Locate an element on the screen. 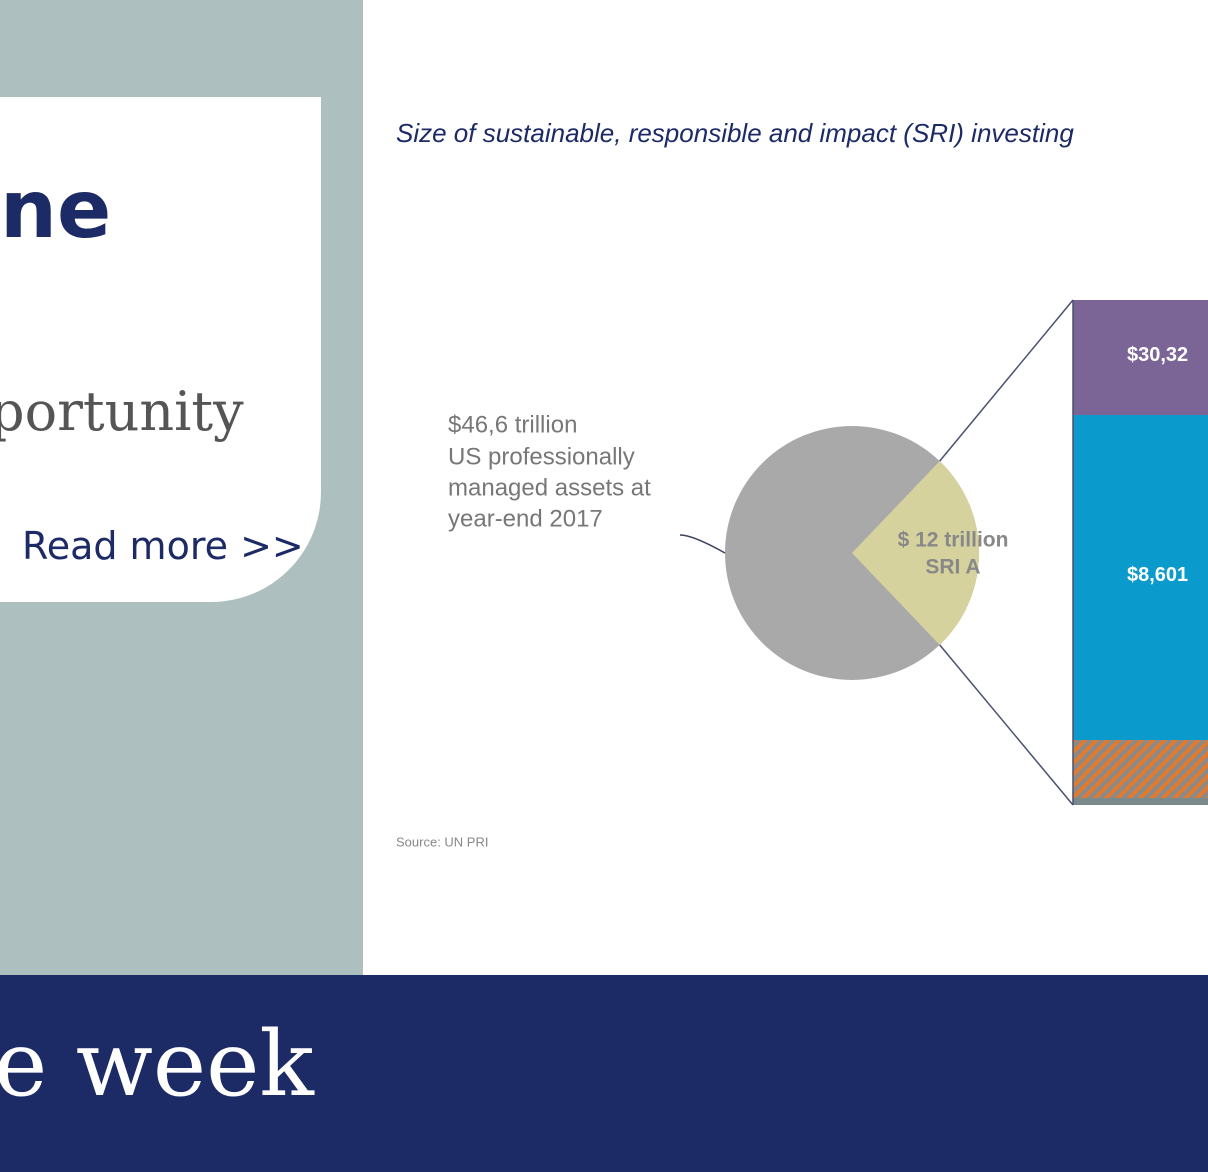  total-description: US professionally is located at coordinates (541, 456).